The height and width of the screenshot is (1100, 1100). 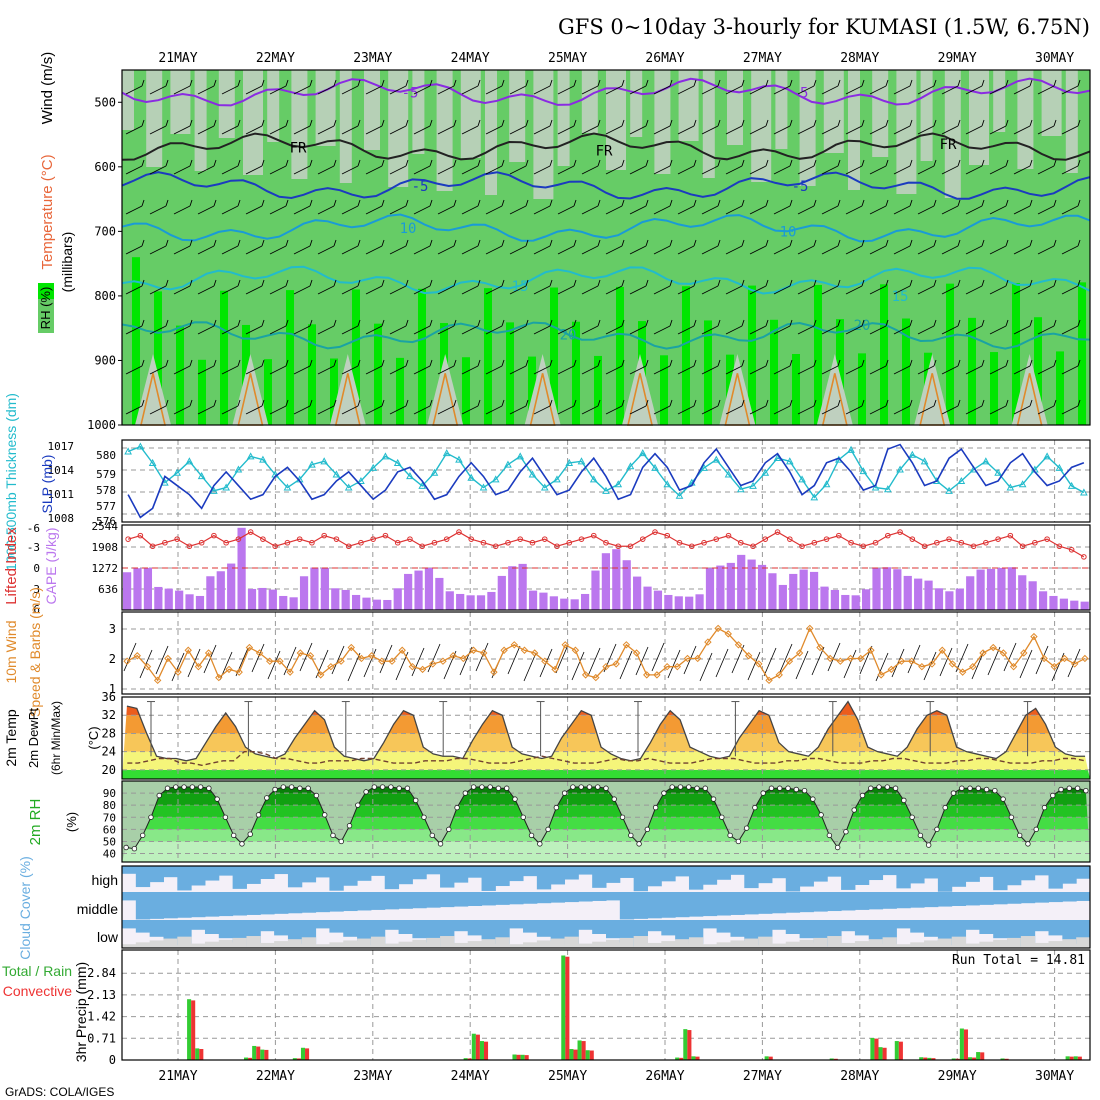 I want to click on contour-label: -5, so click(x=800, y=187).